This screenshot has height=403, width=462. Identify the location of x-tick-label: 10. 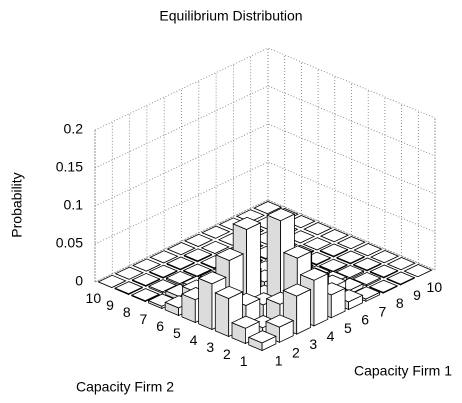
(435, 287).